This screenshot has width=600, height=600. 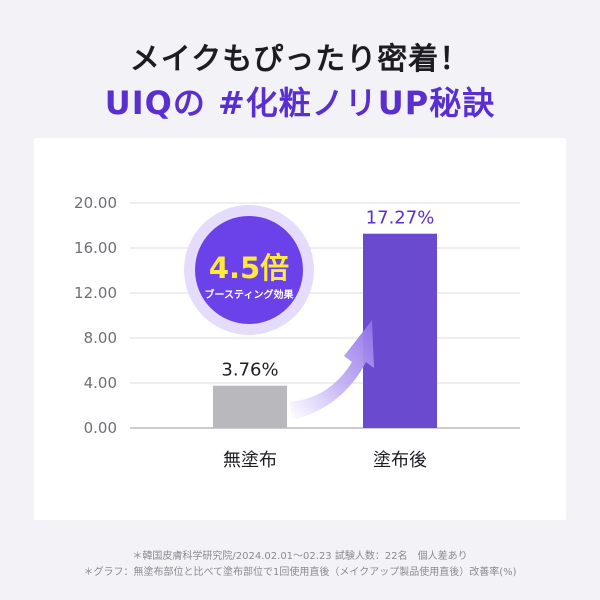 I want to click on subheadline: UIQの #化粧ノリUP秘訣, so click(x=300, y=103).